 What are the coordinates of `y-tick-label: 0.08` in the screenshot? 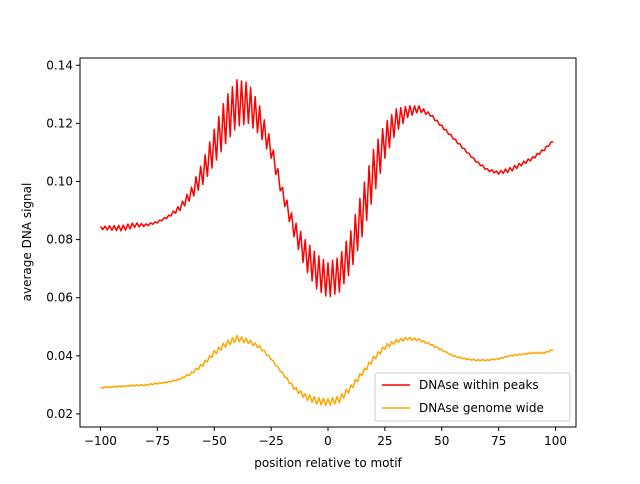 It's located at (59, 240).